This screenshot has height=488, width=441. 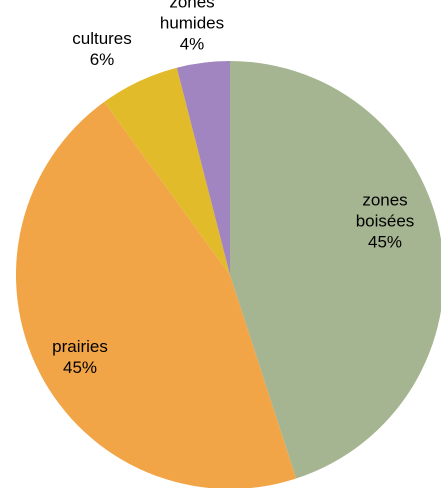 I want to click on pie-slice-category-label: cultures, so click(x=102, y=38).